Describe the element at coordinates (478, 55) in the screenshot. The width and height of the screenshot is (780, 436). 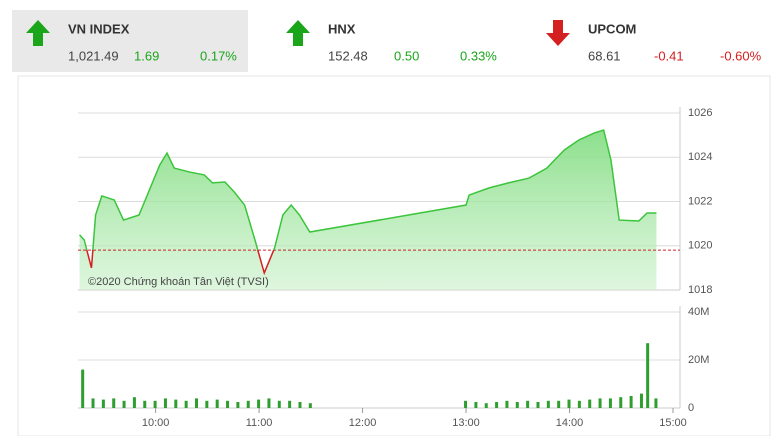
I see `index-percent: 0.33%` at that location.